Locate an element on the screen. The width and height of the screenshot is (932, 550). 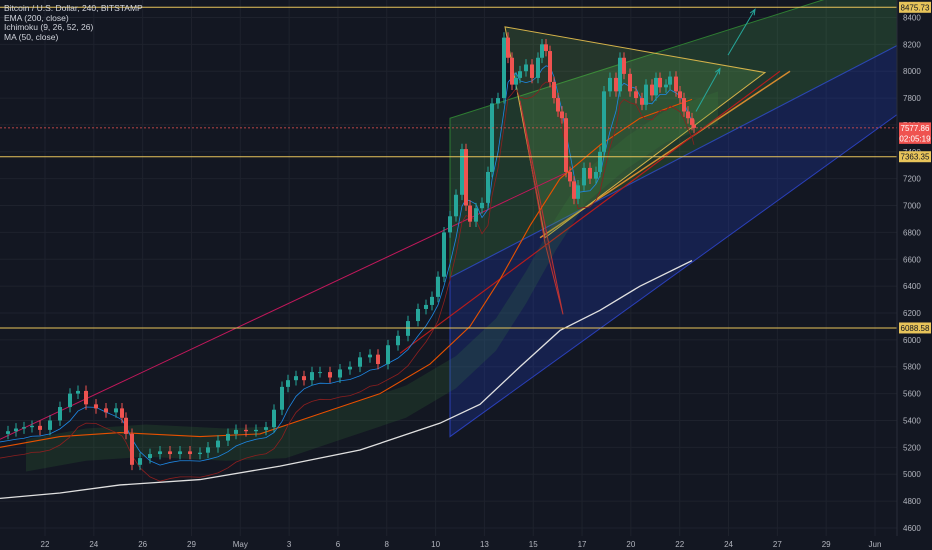
legend-indicator-ema: EMA (200, close) is located at coordinates (36, 17).